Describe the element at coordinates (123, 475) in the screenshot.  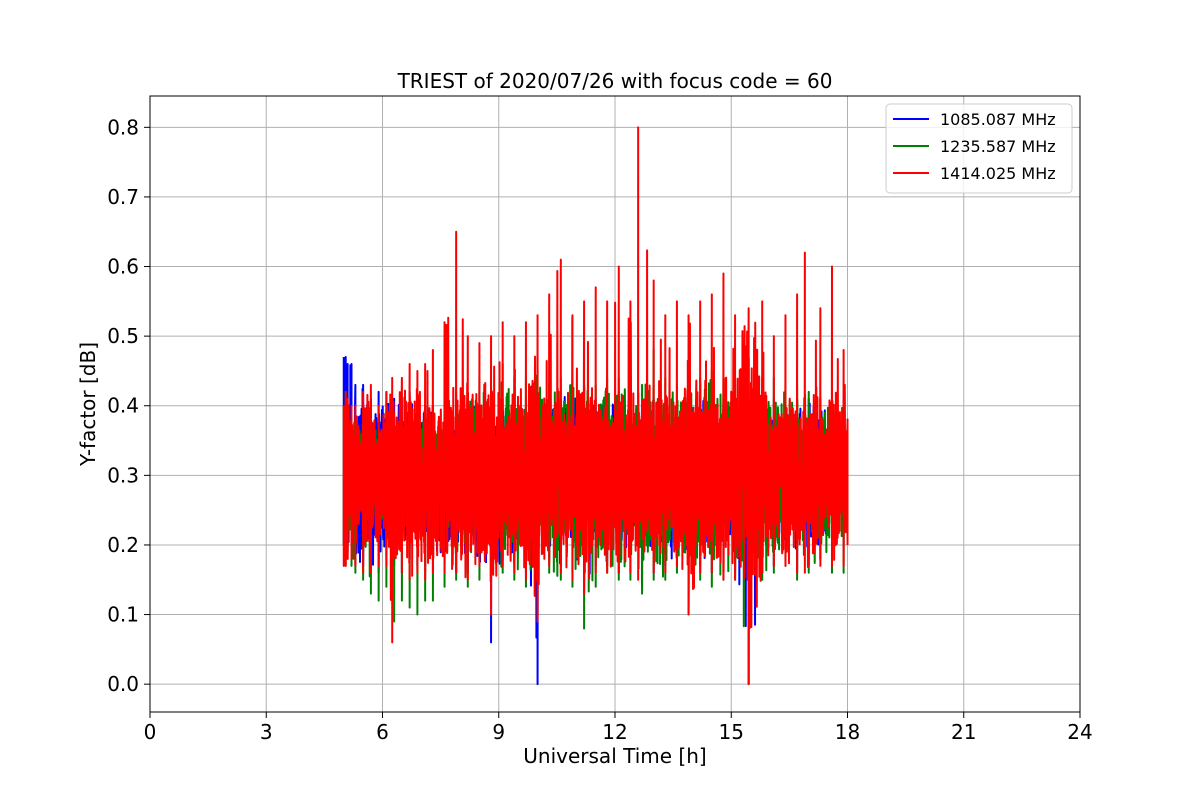
I see `y-tick-label-3: 0.3` at that location.